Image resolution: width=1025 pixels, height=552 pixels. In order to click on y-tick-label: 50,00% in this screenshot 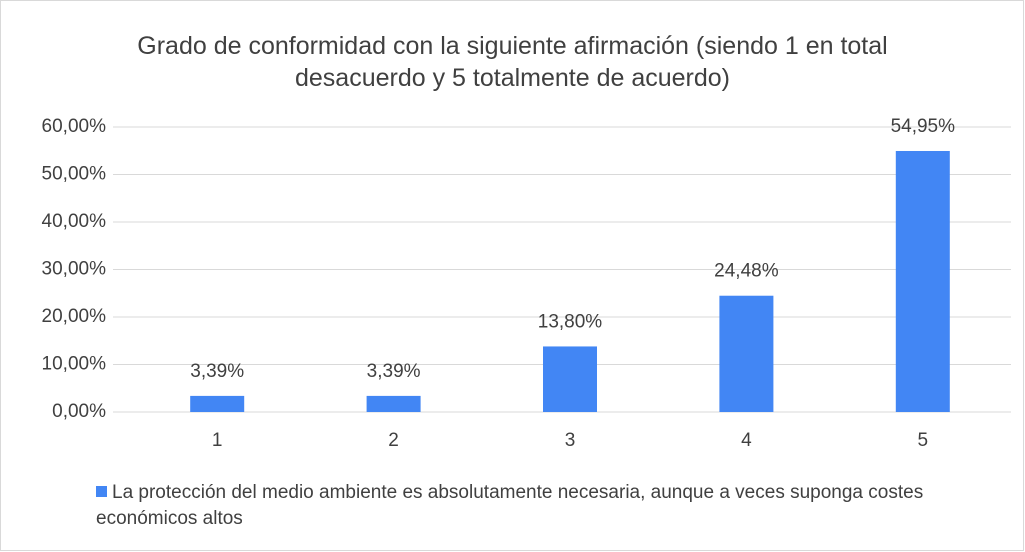, I will do `click(74, 174)`.